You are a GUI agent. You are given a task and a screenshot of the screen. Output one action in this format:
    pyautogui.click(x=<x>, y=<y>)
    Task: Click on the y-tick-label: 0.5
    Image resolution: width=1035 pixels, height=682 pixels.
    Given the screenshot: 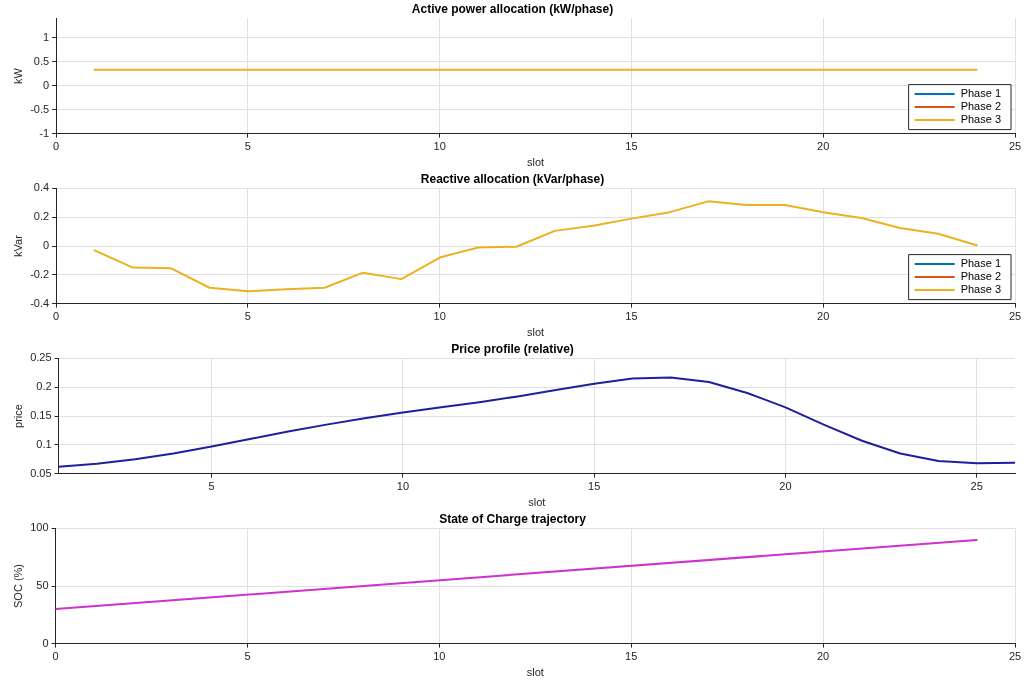 What is the action you would take?
    pyautogui.click(x=41, y=60)
    